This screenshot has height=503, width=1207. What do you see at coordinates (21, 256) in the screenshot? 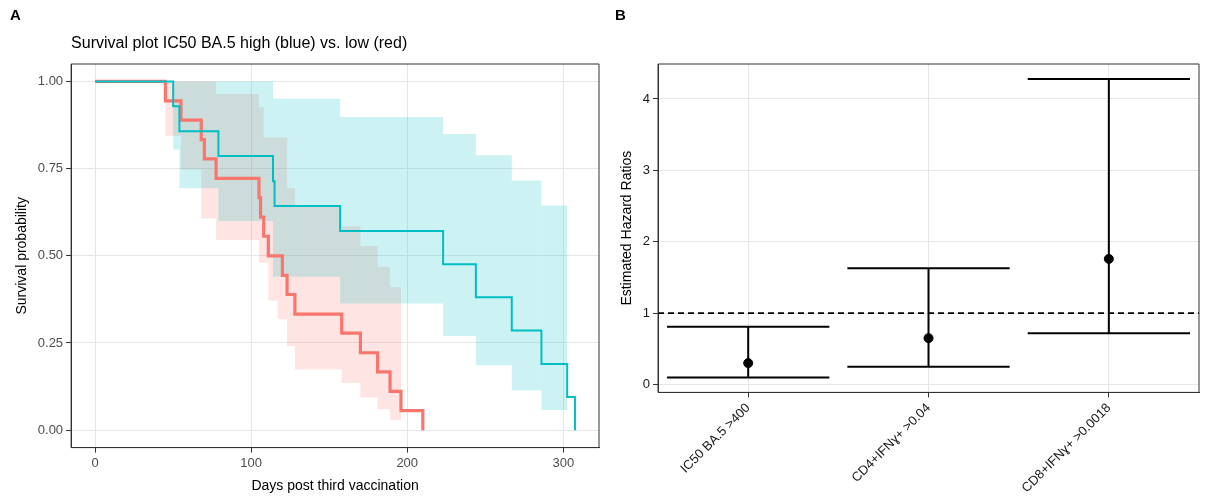
I see `y-axis-title: Survival probability` at bounding box center [21, 256].